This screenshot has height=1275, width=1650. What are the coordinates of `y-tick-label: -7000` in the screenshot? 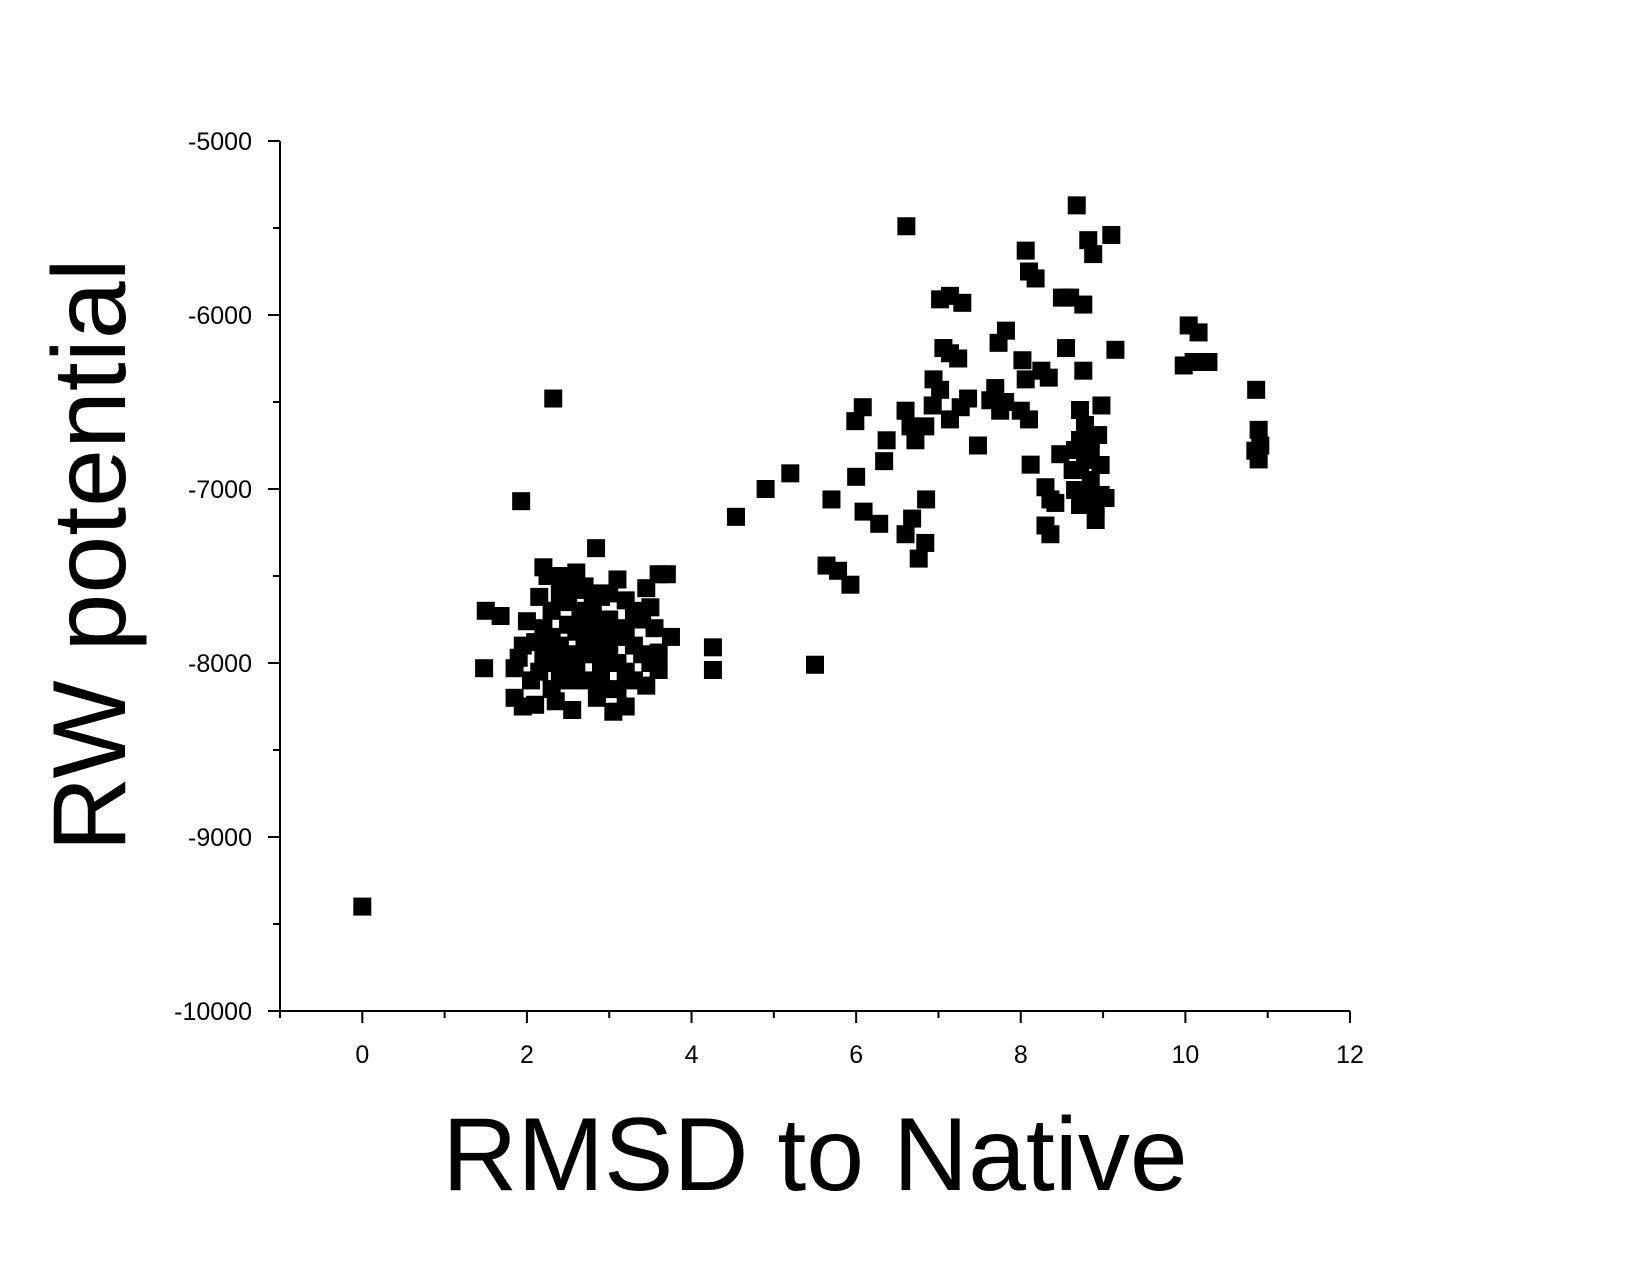 It's located at (220, 490).